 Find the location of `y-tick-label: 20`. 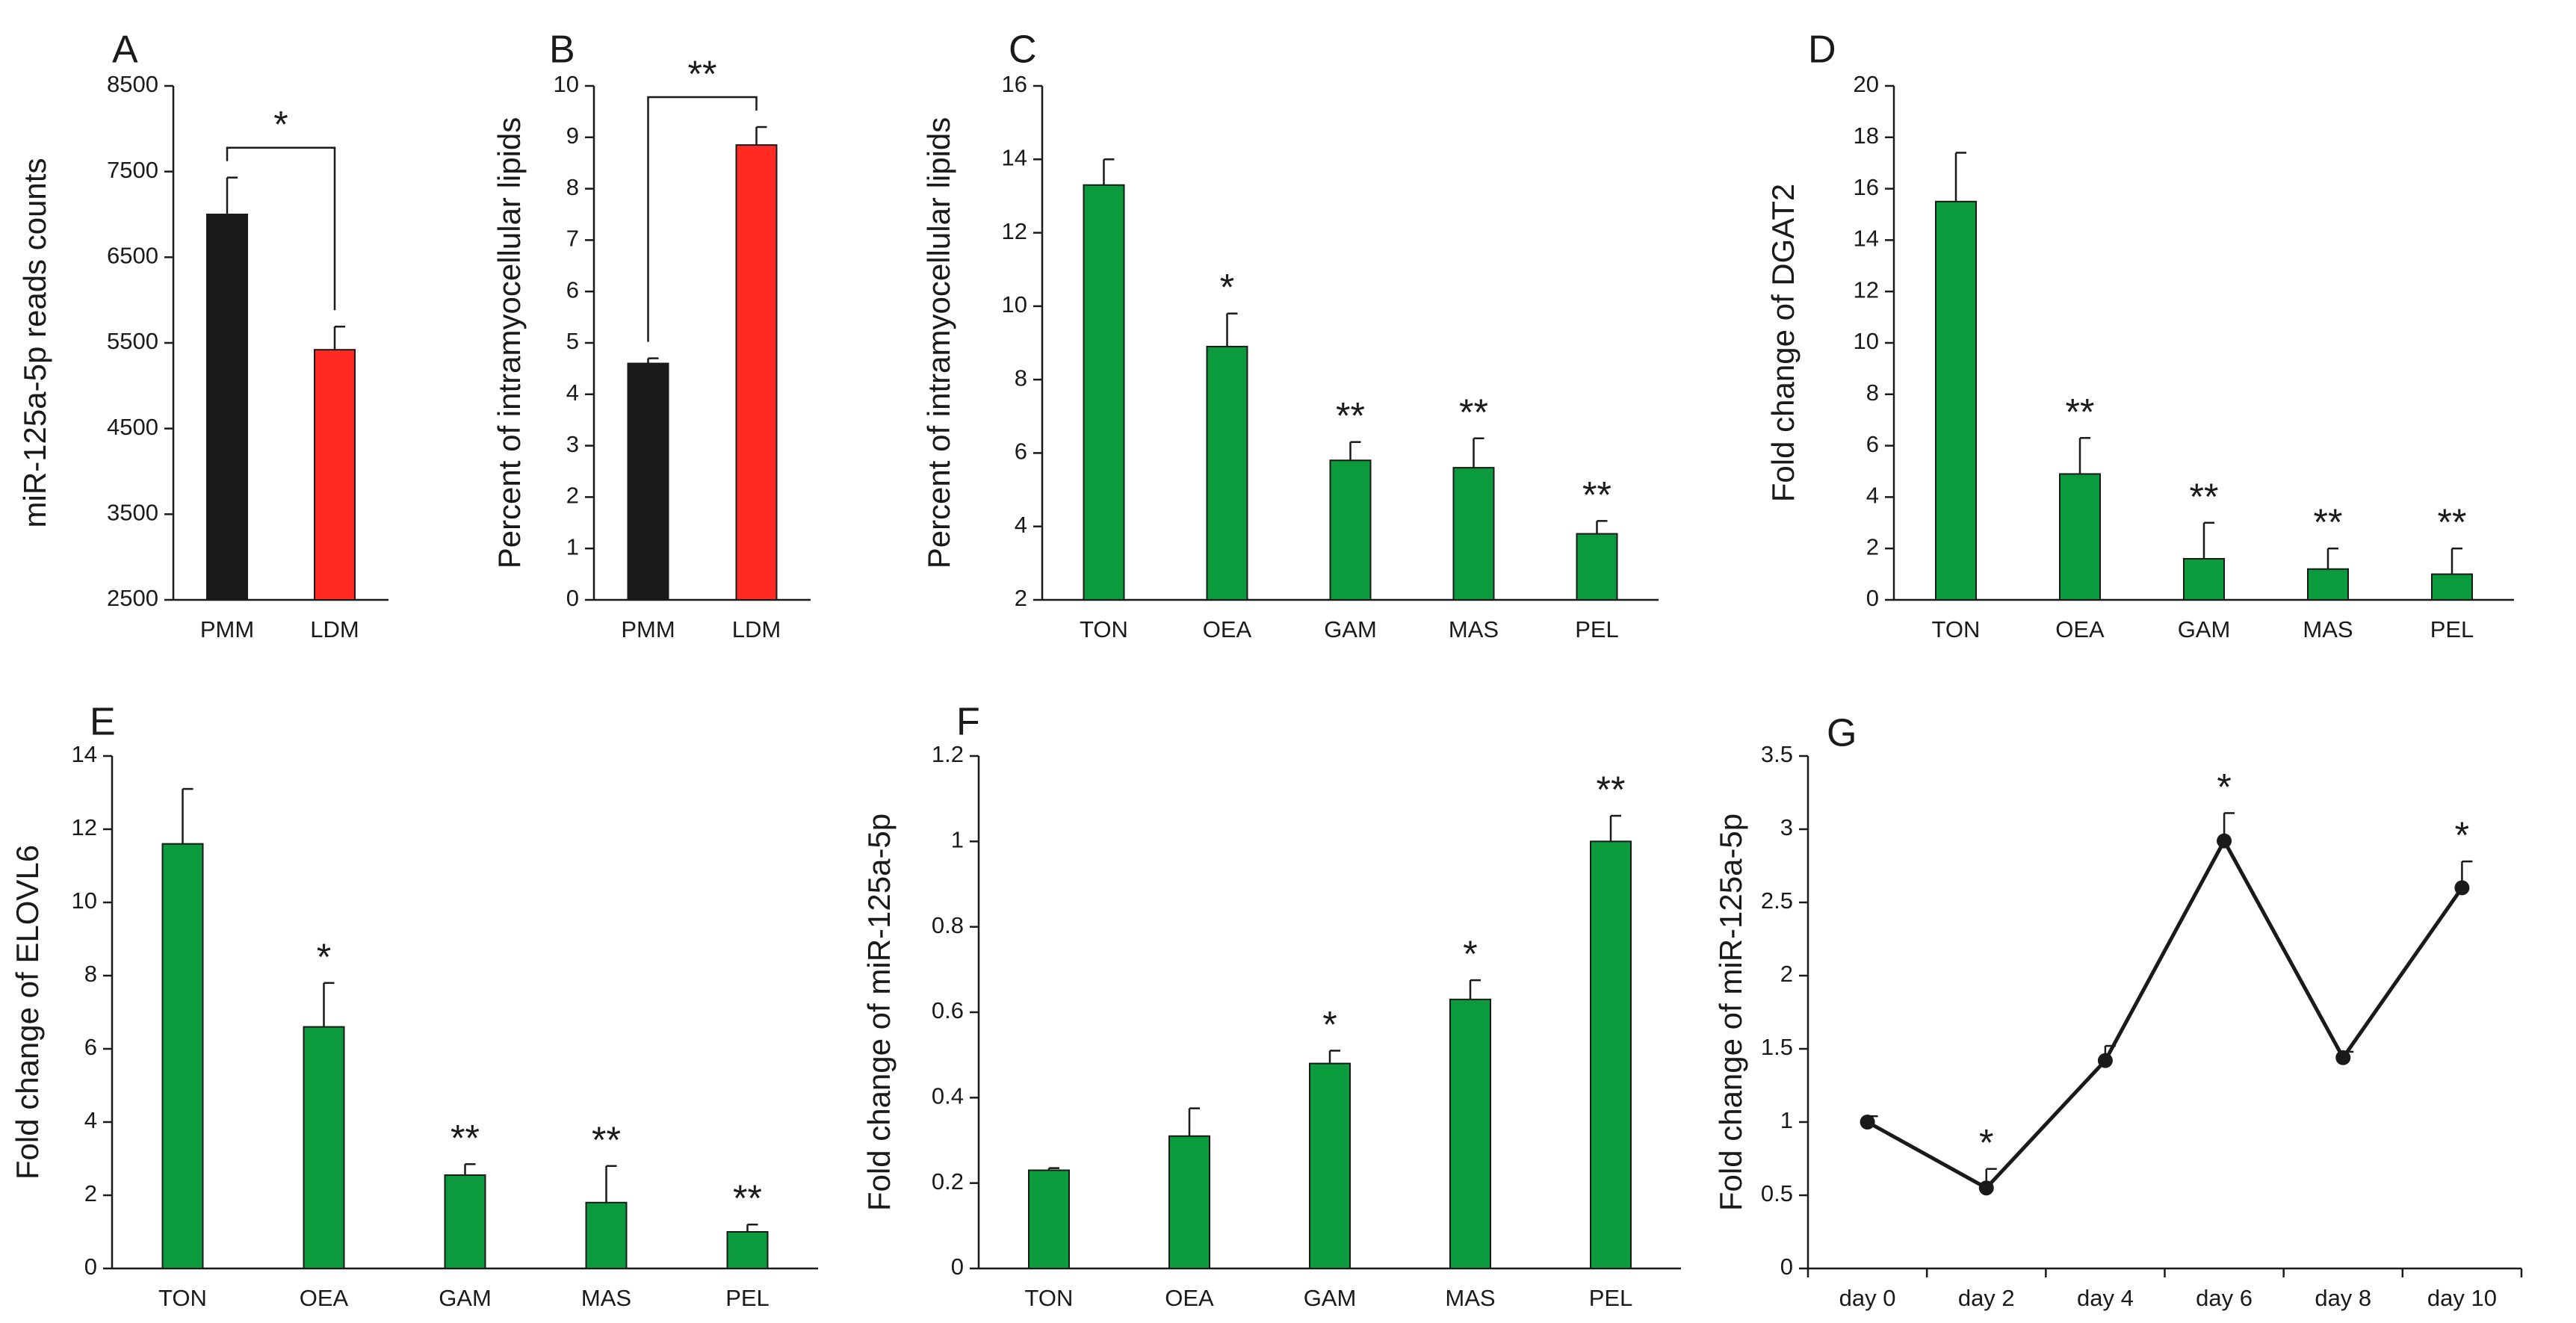

y-tick-label: 20 is located at coordinates (1866, 84).